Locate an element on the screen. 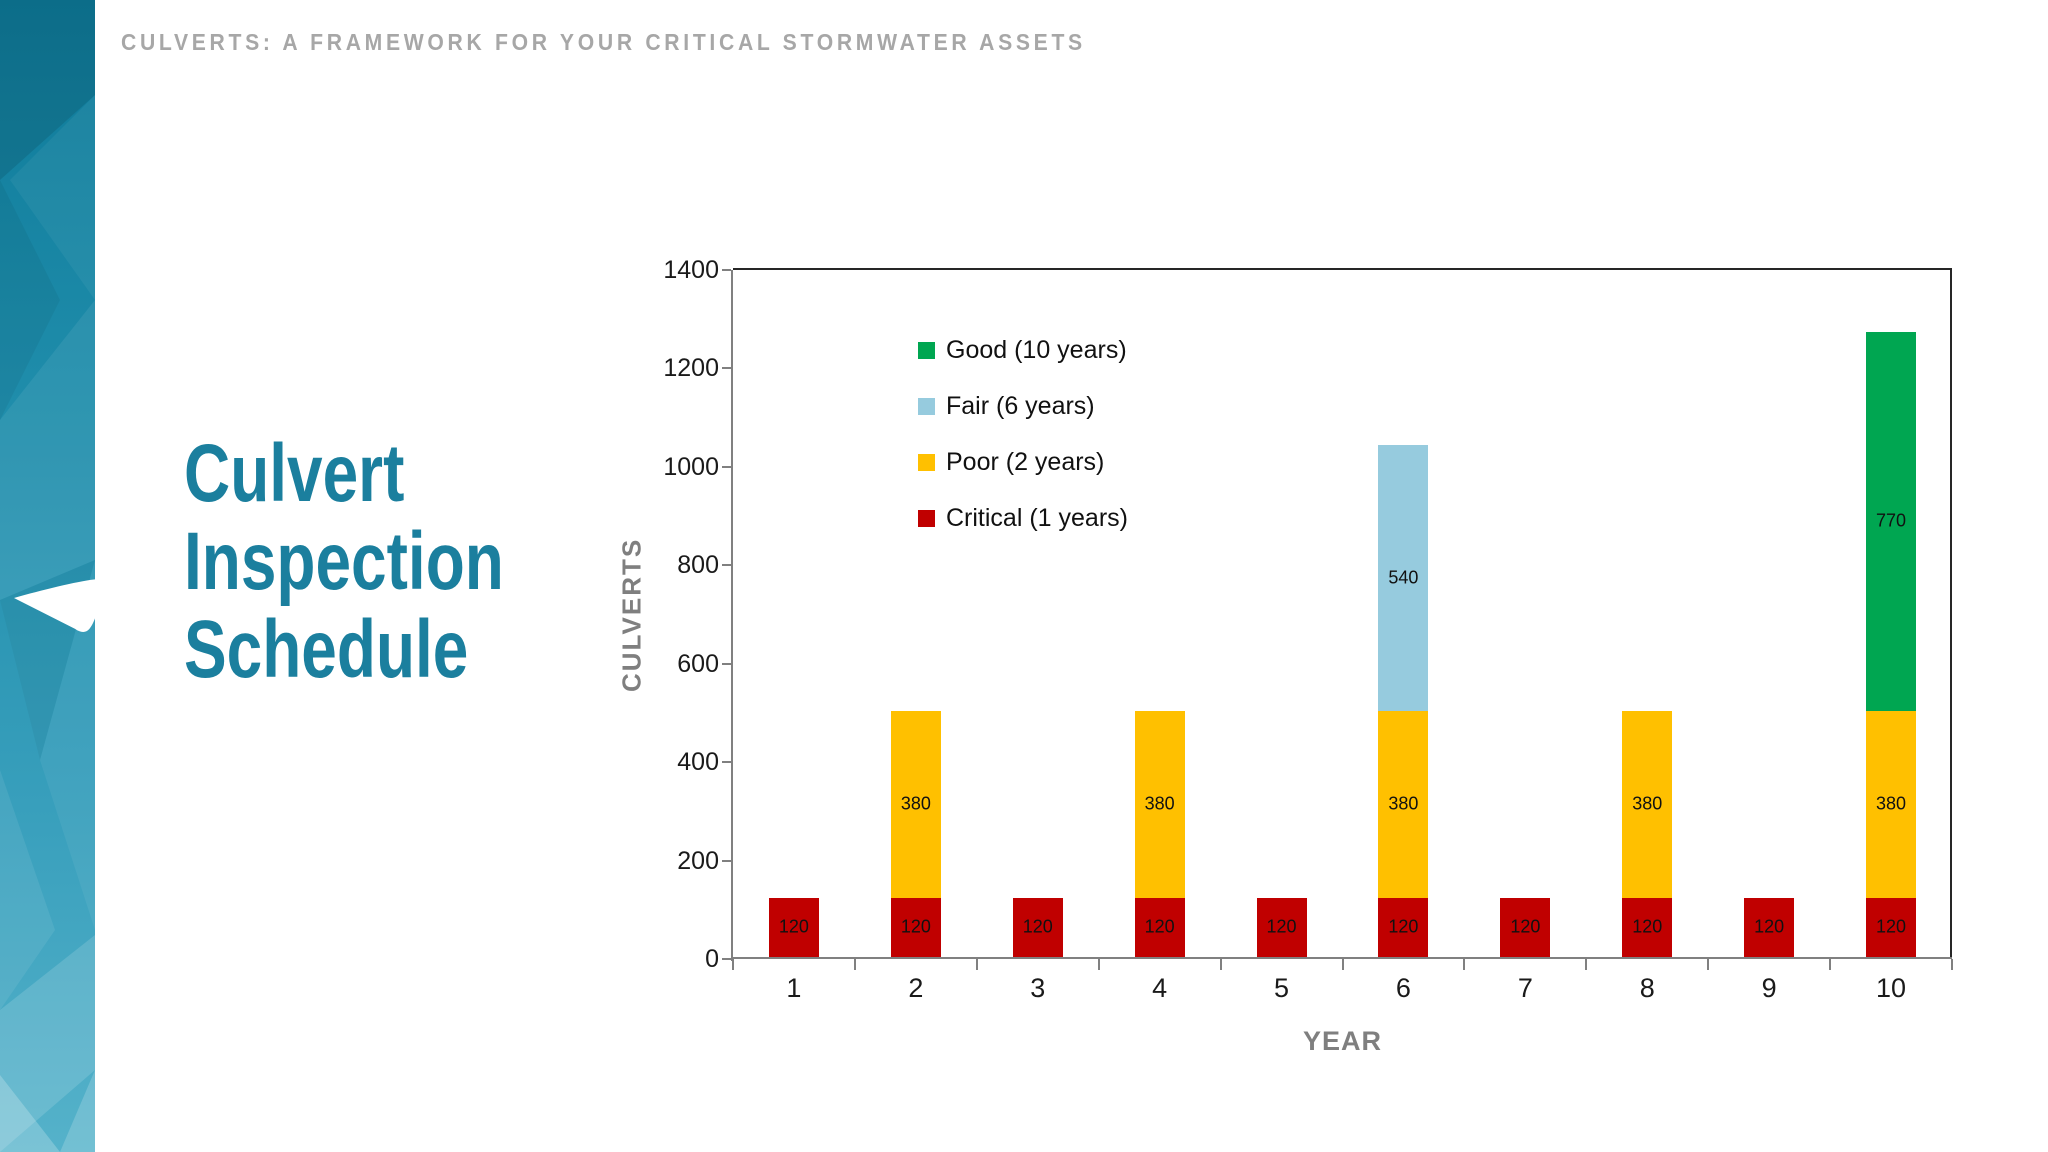 The width and height of the screenshot is (2048, 1152). data-label: 540 is located at coordinates (1403, 577).